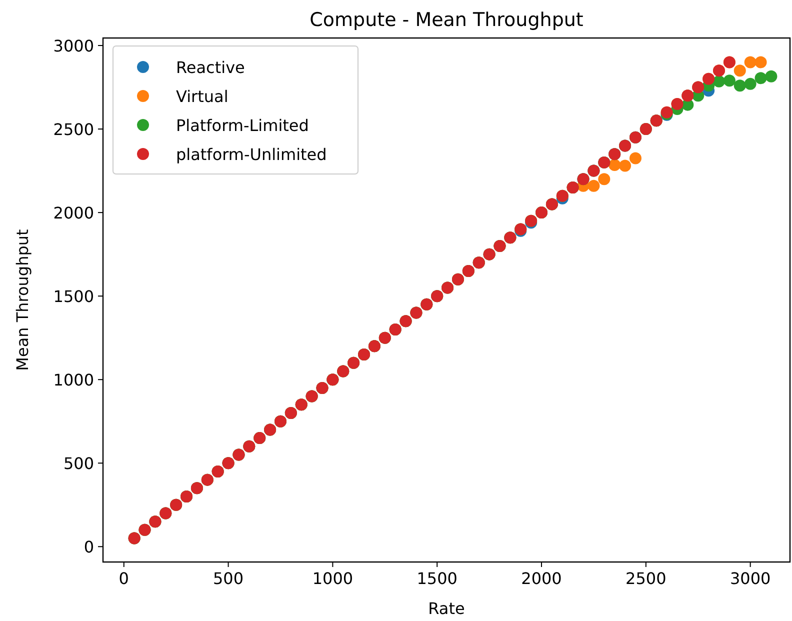 This screenshot has height=621, width=792. Describe the element at coordinates (78, 464) in the screenshot. I see `y-tick-label: 500` at that location.